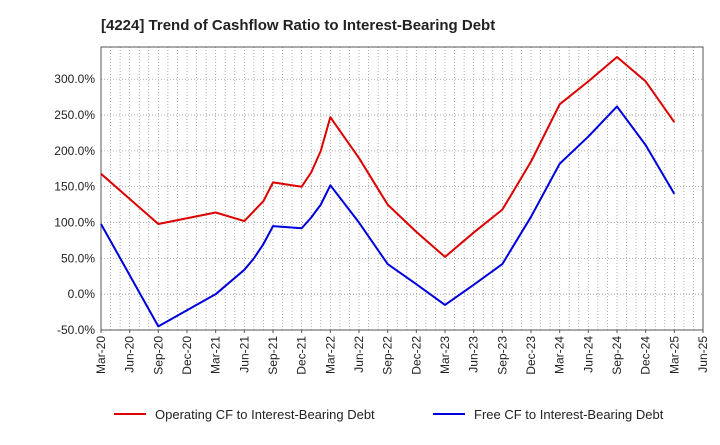  What do you see at coordinates (158, 355) in the screenshot?
I see `x-tick-label: Sep-20` at bounding box center [158, 355].